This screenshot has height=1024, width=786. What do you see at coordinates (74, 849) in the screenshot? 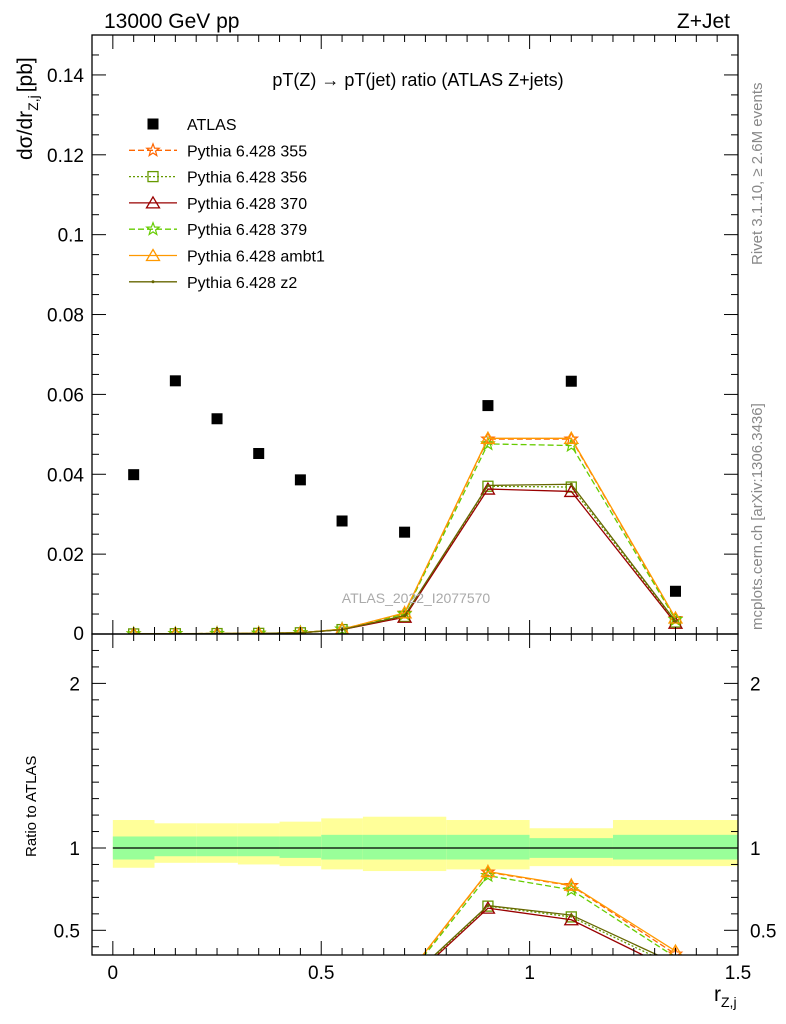
I see `y-tick-label-ratio: 1` at bounding box center [74, 849].